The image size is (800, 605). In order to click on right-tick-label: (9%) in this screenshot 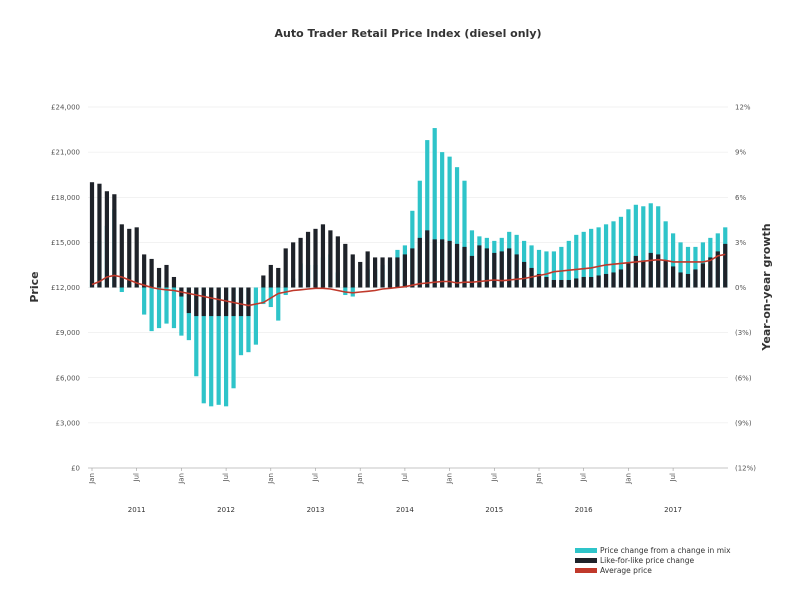, I will do `click(743, 423)`.